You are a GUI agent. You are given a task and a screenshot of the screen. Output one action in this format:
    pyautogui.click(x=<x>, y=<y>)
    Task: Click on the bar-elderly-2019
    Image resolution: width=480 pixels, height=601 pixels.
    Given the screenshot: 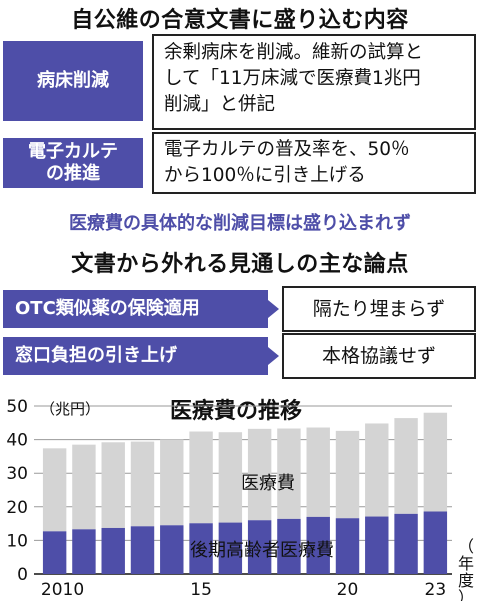 What is the action you would take?
    pyautogui.click(x=318, y=545)
    